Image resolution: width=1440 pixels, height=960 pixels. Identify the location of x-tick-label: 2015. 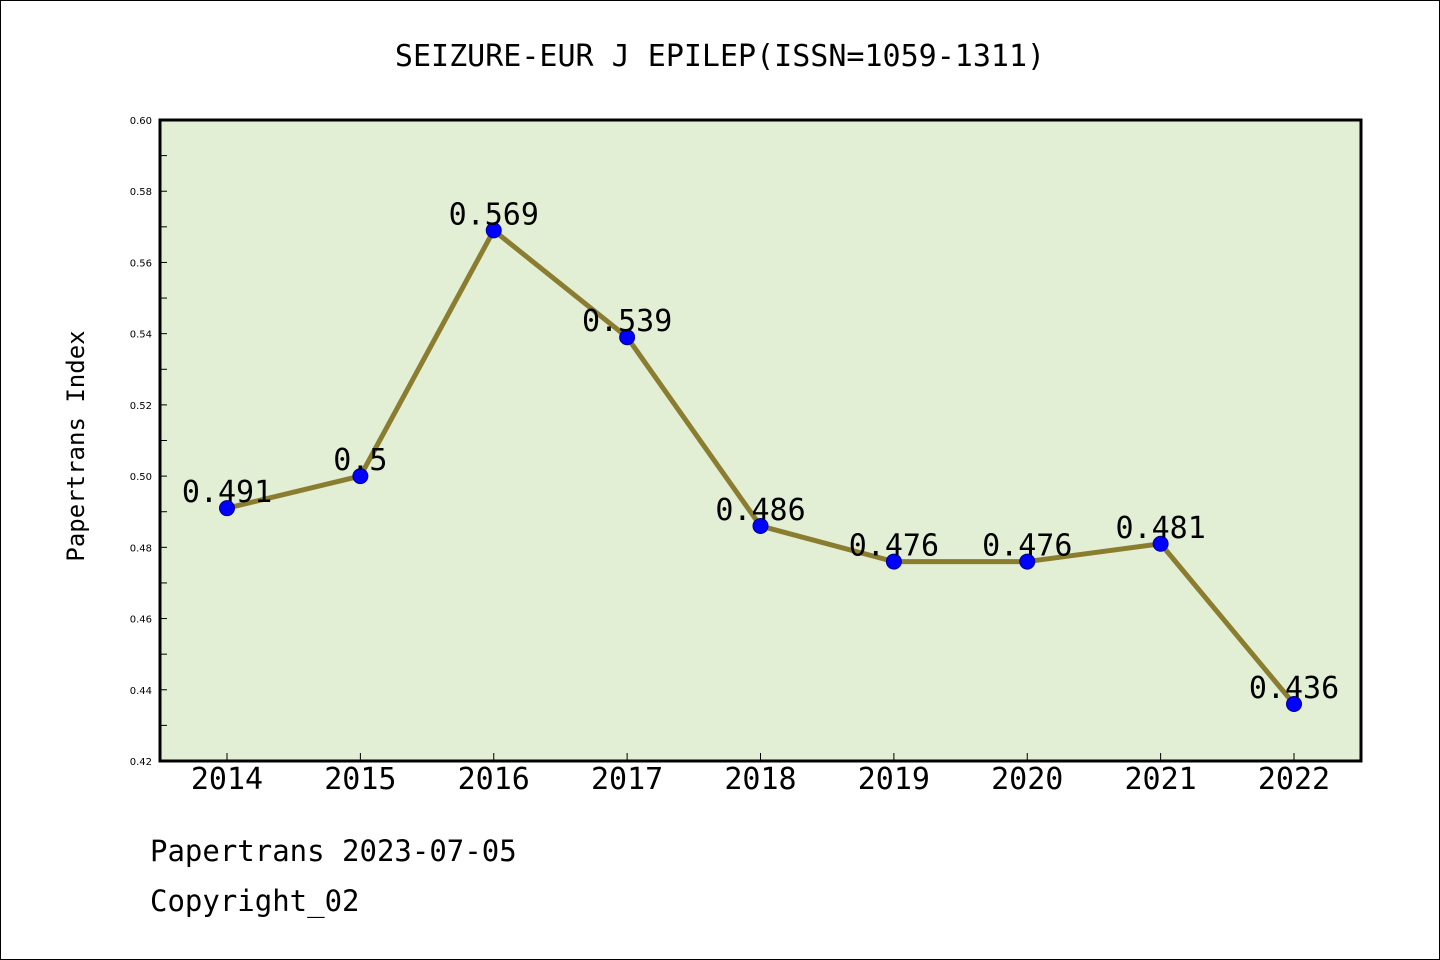
(360, 779).